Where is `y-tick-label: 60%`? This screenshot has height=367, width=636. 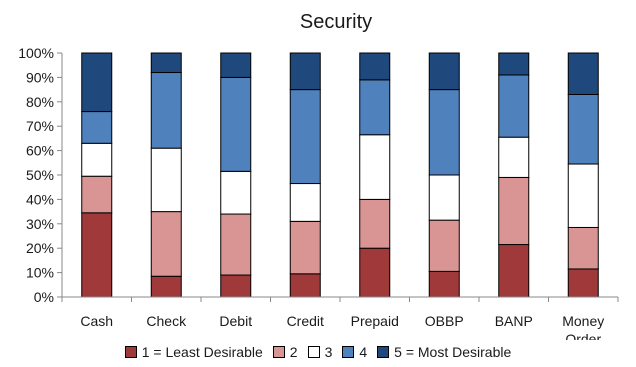 y-tick-label: 60% is located at coordinates (40, 151).